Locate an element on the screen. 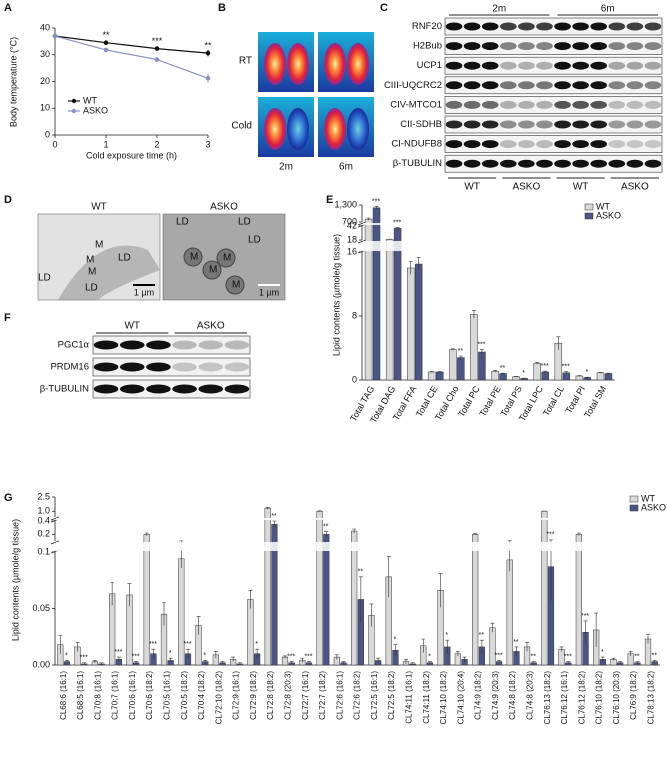  y-tick-label: 2.5 is located at coordinates (43, 496).